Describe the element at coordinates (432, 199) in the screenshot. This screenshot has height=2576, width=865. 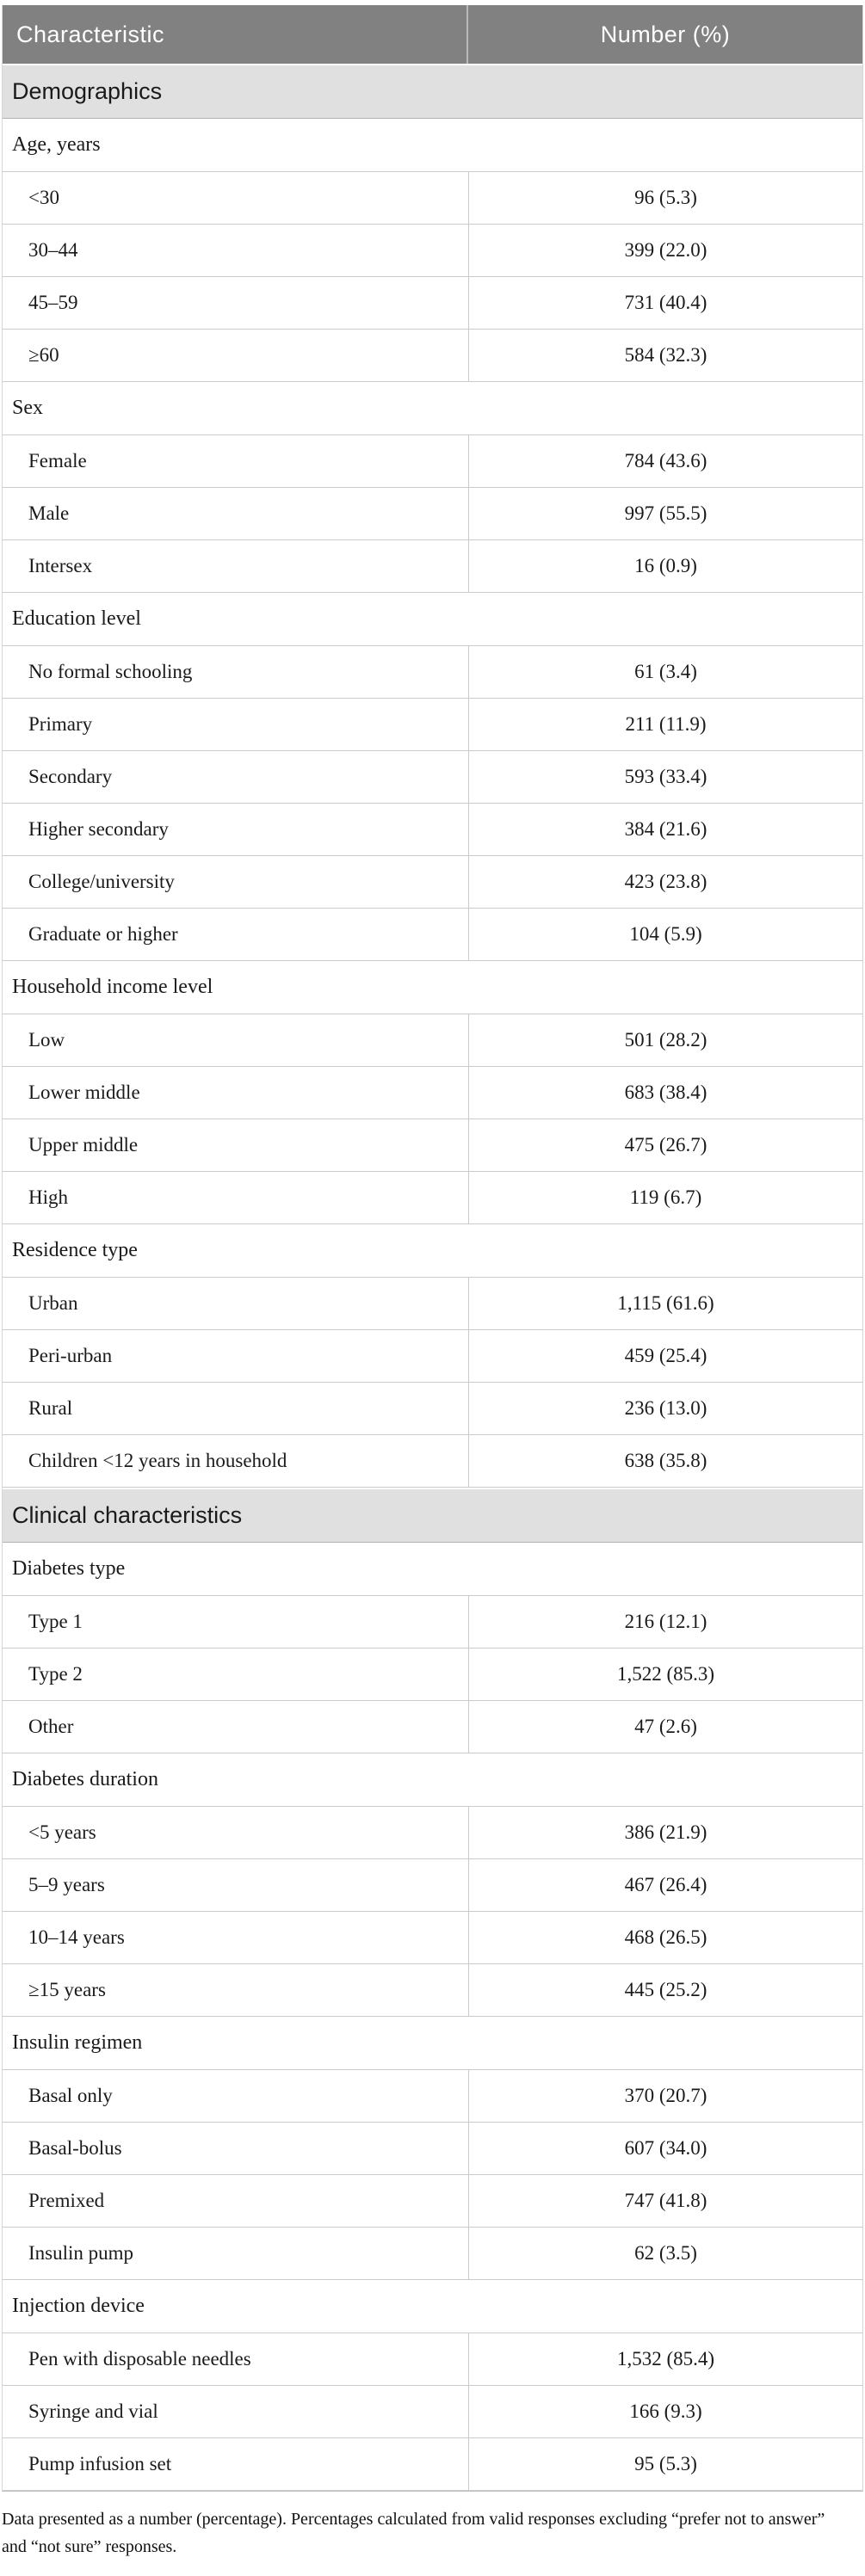
I see `table-row: <30 96 (5.3)` at that location.